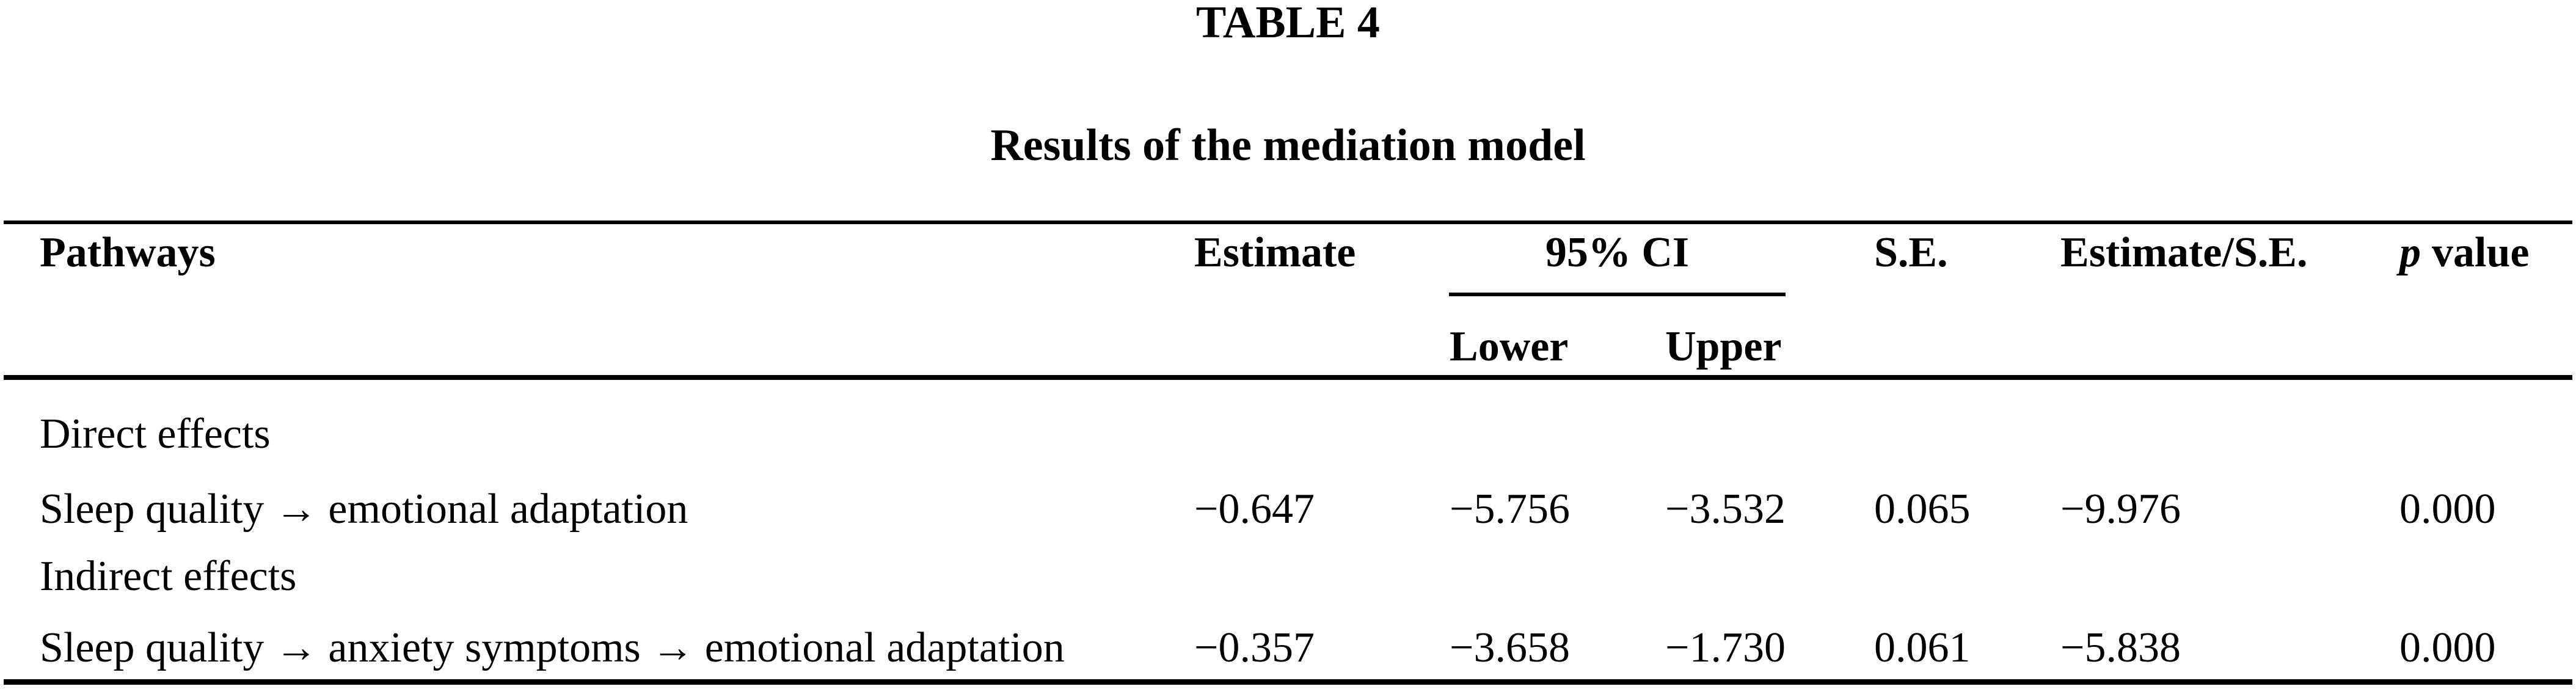 This screenshot has width=2576, height=689. What do you see at coordinates (1617, 252) in the screenshot?
I see `col-header-95ci: 95% CI` at bounding box center [1617, 252].